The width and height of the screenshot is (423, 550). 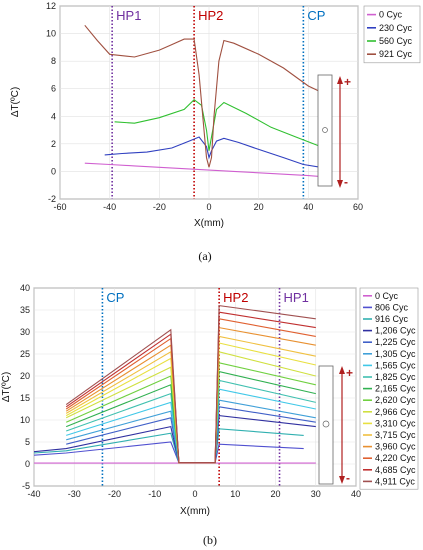 I want to click on legend-entry: 3,310 Cyc, so click(x=395, y=423).